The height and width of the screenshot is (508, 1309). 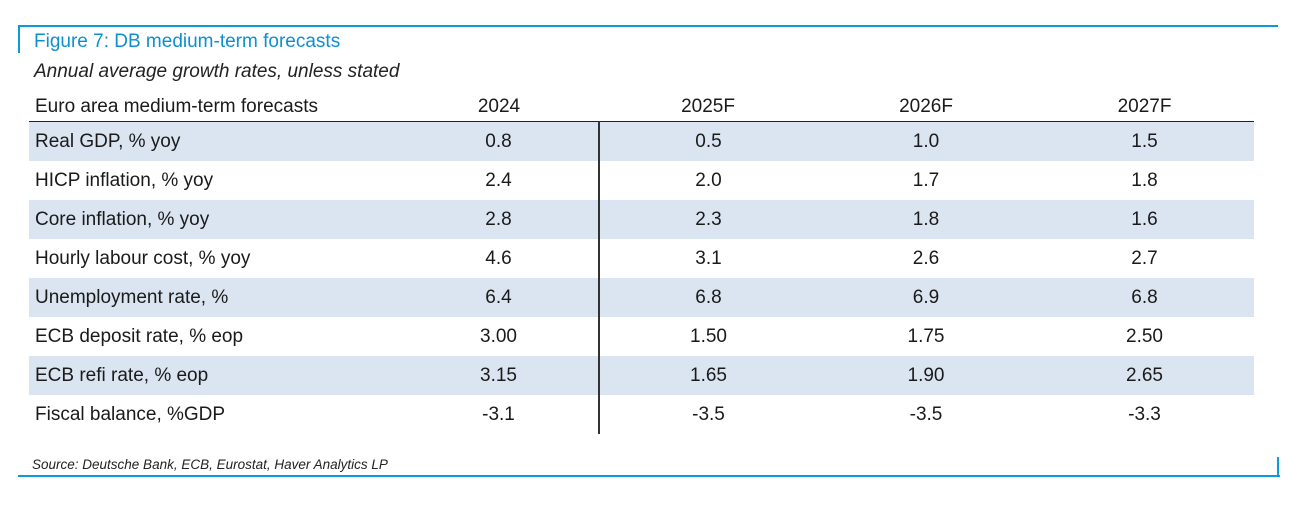 I want to click on header-cell: 2026F, so click(x=926, y=104).